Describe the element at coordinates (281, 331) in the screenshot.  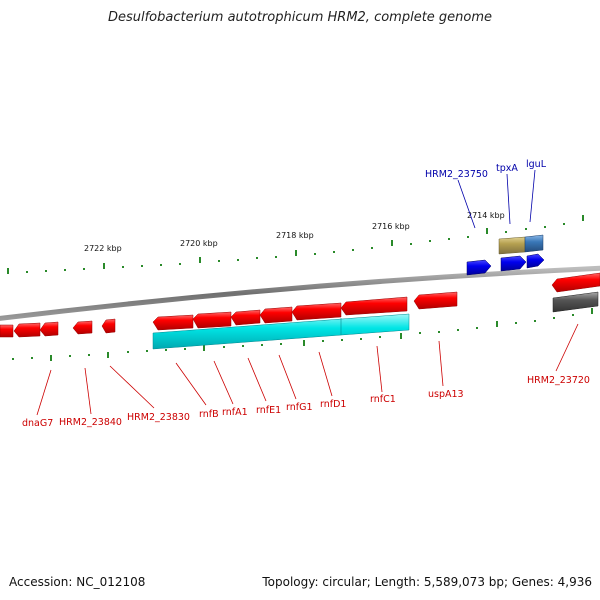
I see `cds-region-rnf` at that location.